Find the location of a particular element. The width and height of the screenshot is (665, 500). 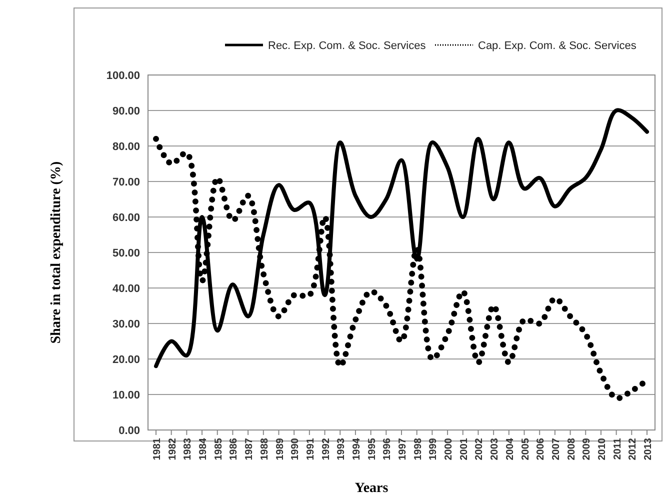

x-tick-label: 2000 is located at coordinates (449, 449).